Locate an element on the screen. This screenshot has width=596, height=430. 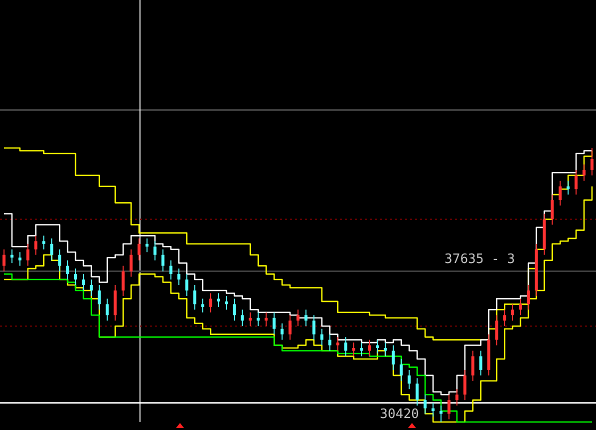
annotation: 30420 is located at coordinates (400, 414).